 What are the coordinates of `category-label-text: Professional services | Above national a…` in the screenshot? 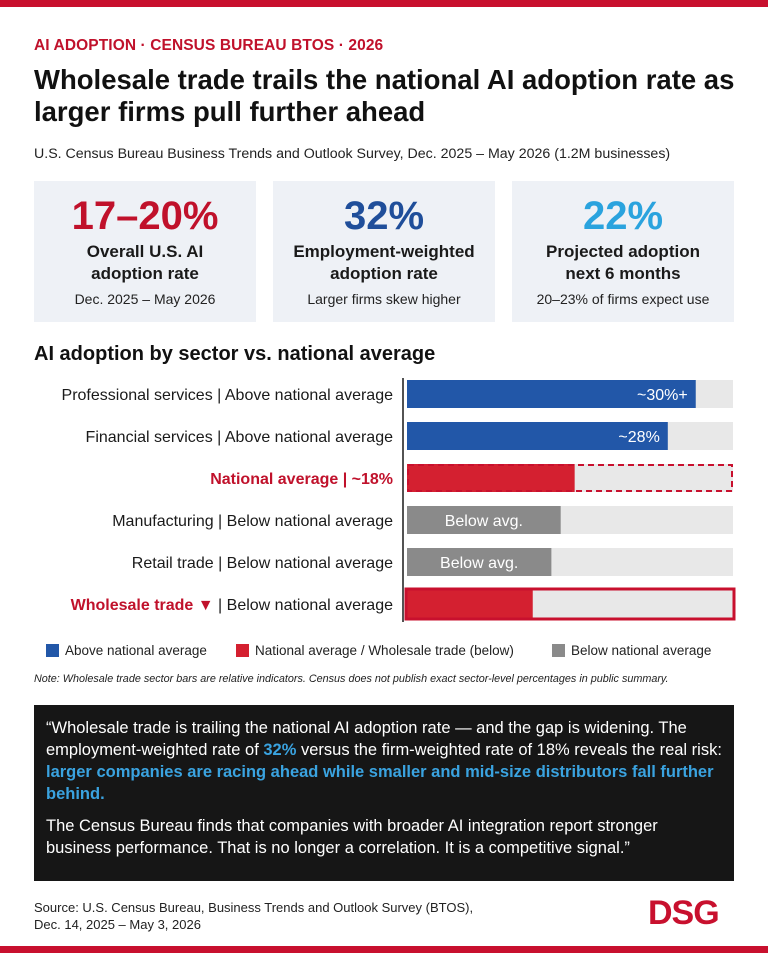 It's located at (228, 395).